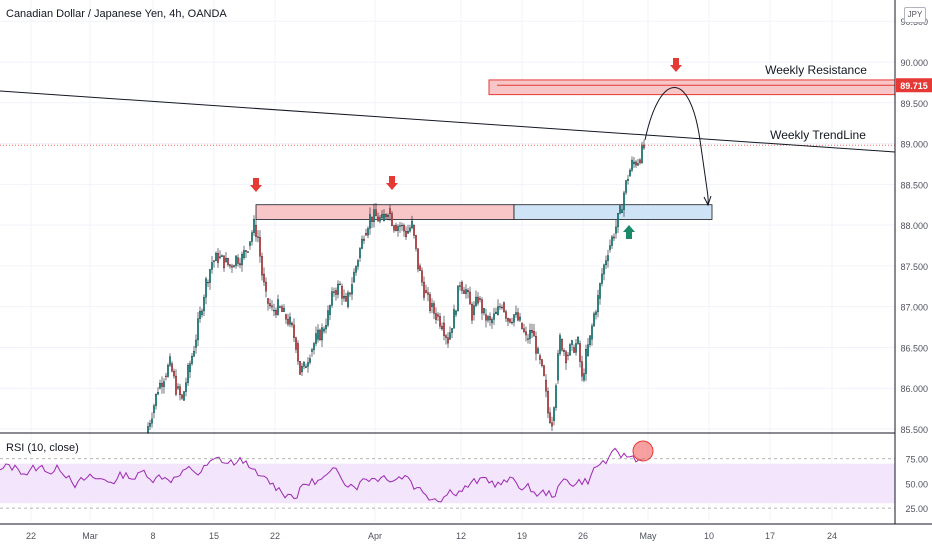  What do you see at coordinates (90, 536) in the screenshot?
I see `time-tick-label: Mar` at bounding box center [90, 536].